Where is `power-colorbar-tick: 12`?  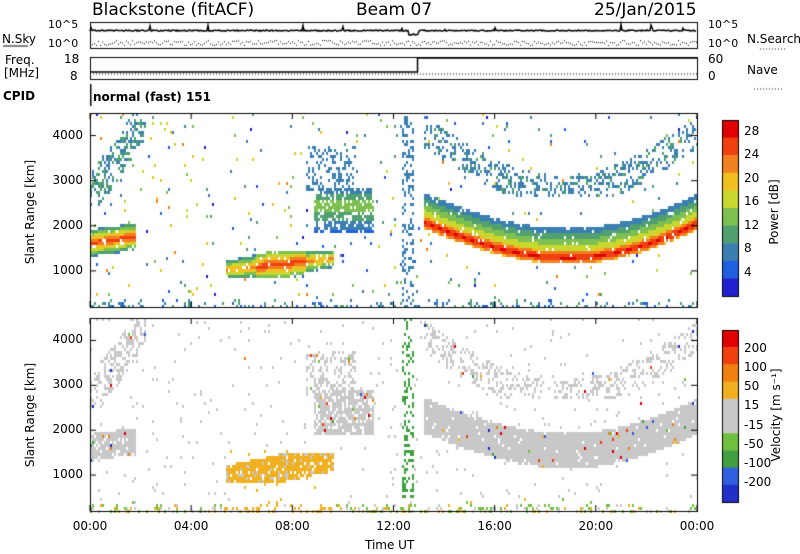 power-colorbar-tick: 12 is located at coordinates (752, 224).